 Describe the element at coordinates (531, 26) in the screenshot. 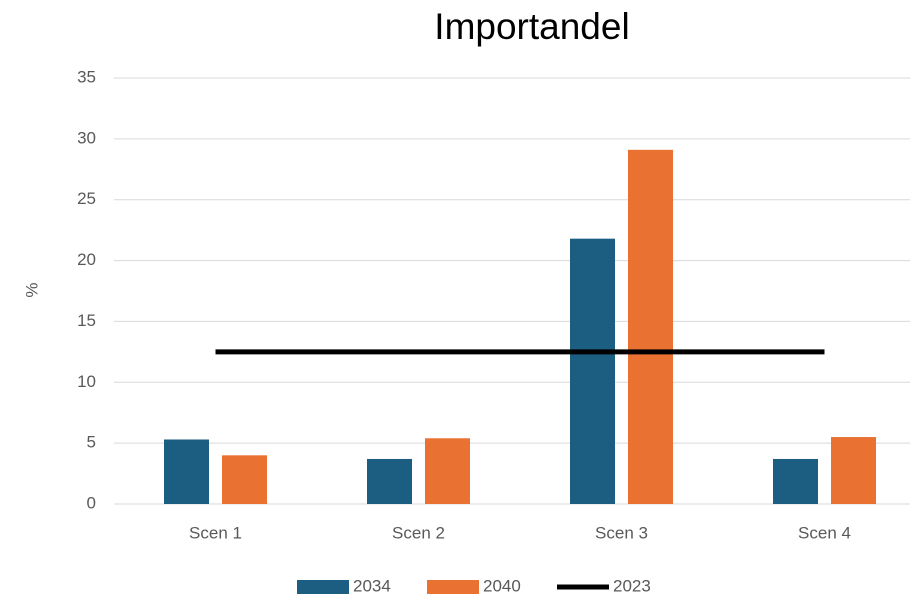

I see `chart-title: Importandel` at that location.